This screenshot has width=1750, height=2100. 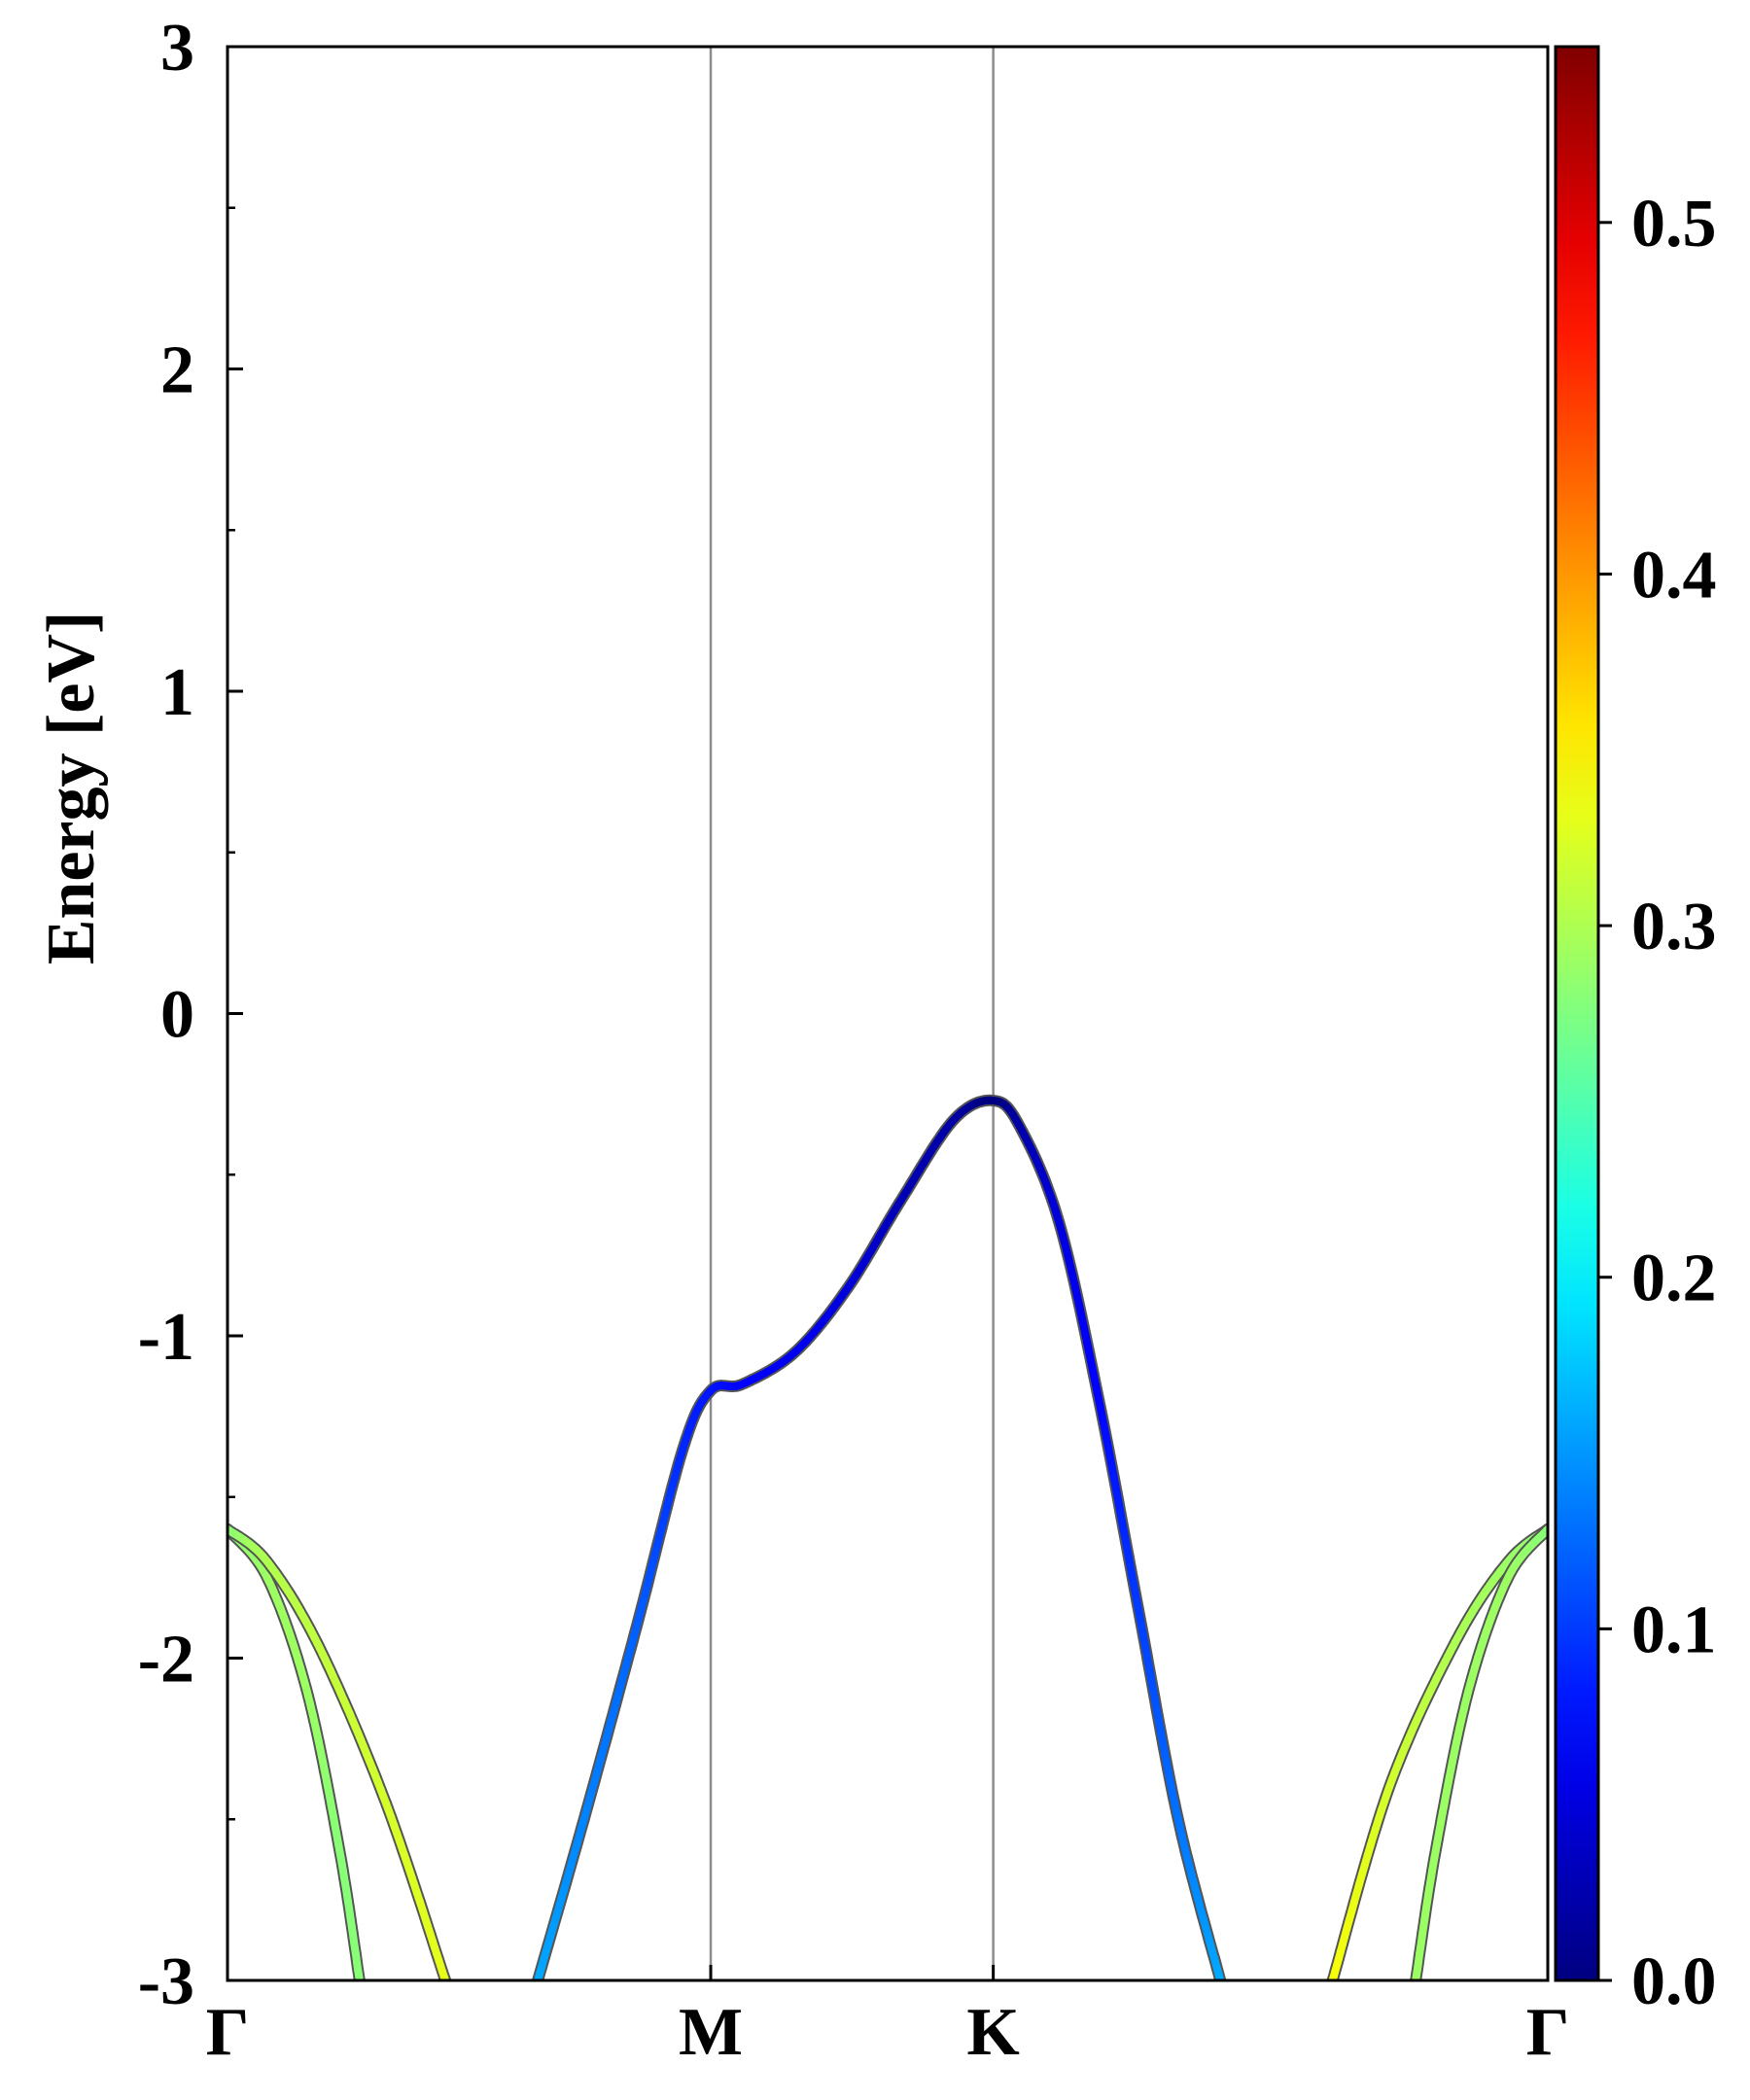 I want to click on y-tick-label: 3, so click(x=177, y=48).